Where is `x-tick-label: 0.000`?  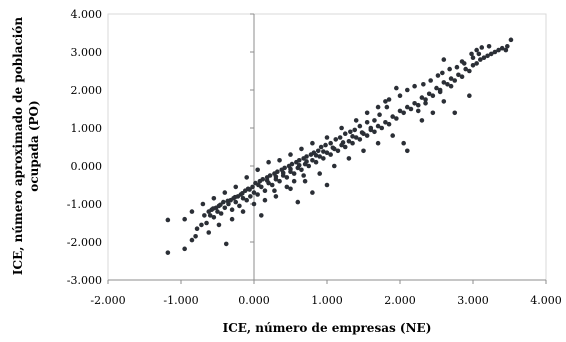 x-tick-label: 0.000 is located at coordinates (254, 300).